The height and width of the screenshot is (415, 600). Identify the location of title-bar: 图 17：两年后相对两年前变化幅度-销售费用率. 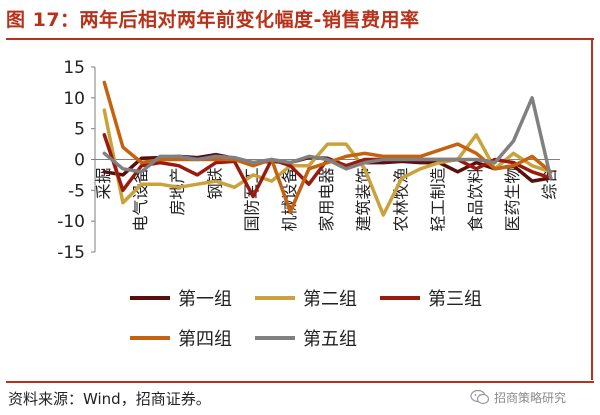
(300, 19).